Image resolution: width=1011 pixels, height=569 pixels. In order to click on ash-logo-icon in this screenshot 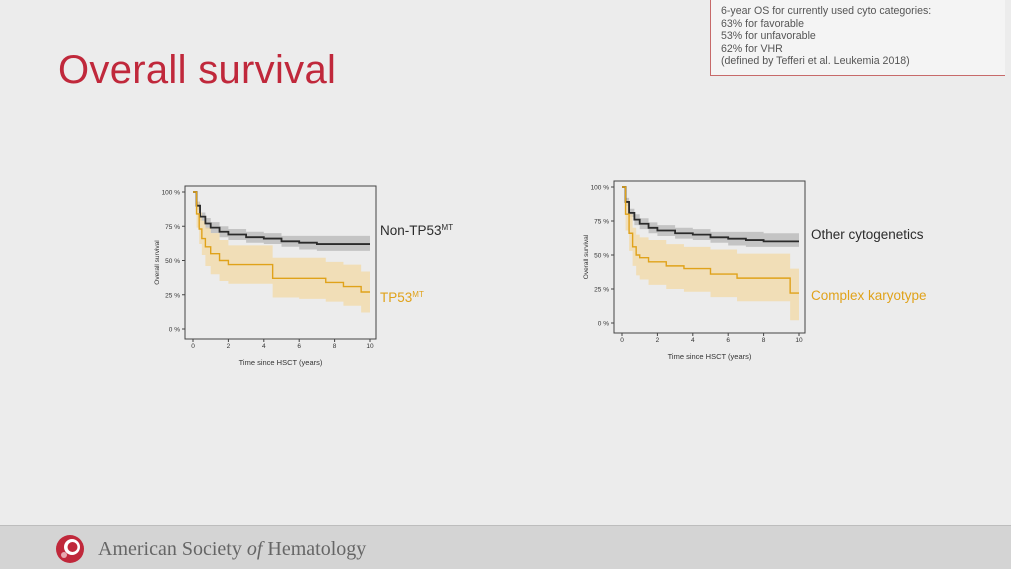, I will do `click(70, 549)`.